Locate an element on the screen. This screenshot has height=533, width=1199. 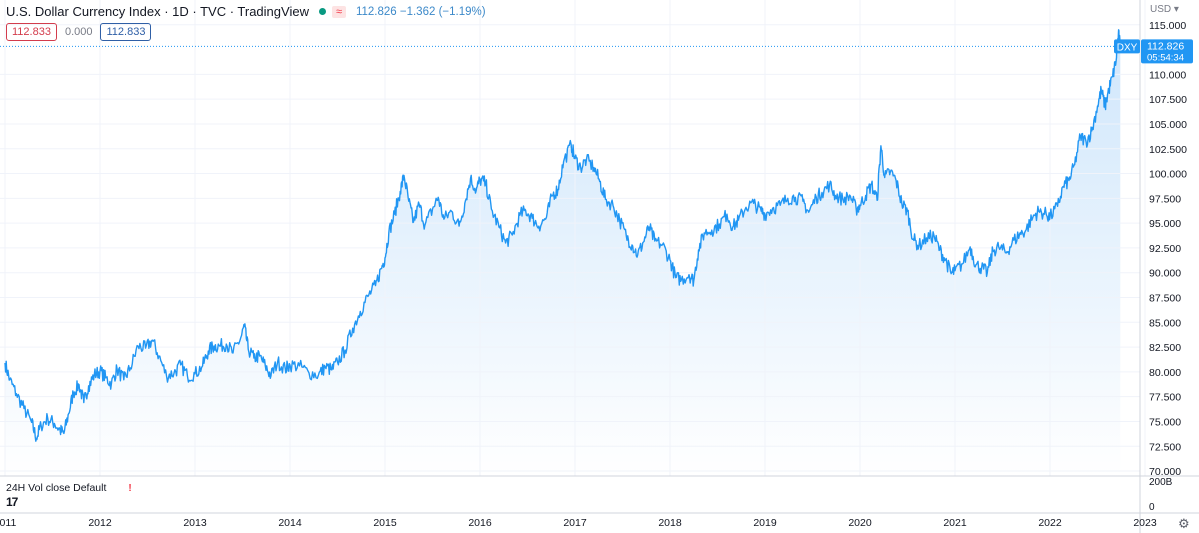
x-tick-label: 2022 is located at coordinates (1050, 523).